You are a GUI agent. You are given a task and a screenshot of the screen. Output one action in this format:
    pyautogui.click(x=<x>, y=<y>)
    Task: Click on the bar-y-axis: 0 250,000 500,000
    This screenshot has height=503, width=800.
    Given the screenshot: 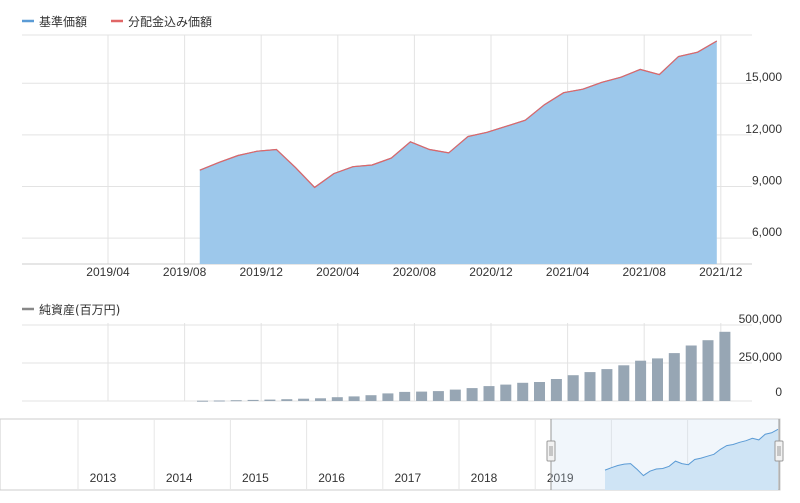 What is the action you would take?
    pyautogui.click(x=761, y=355)
    